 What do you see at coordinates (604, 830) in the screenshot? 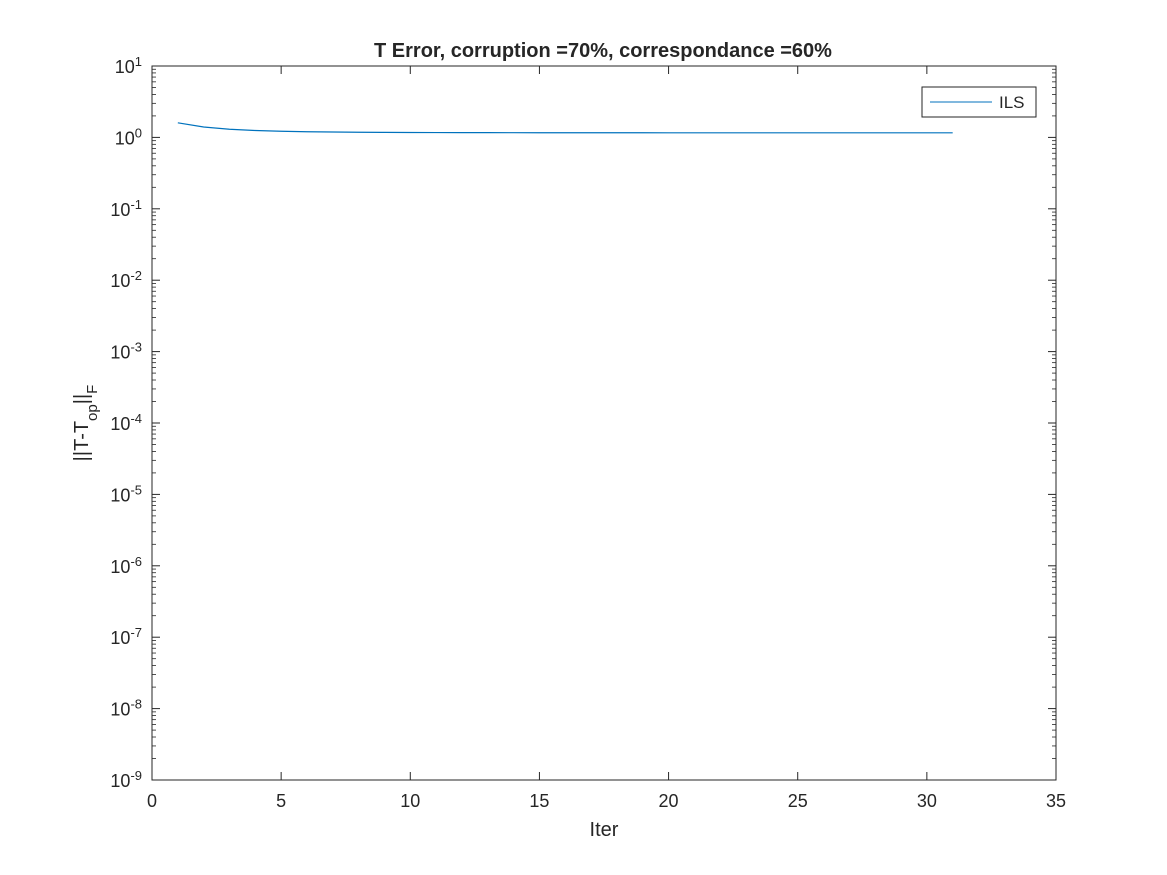
I see `x-axis-label: Iter` at bounding box center [604, 830].